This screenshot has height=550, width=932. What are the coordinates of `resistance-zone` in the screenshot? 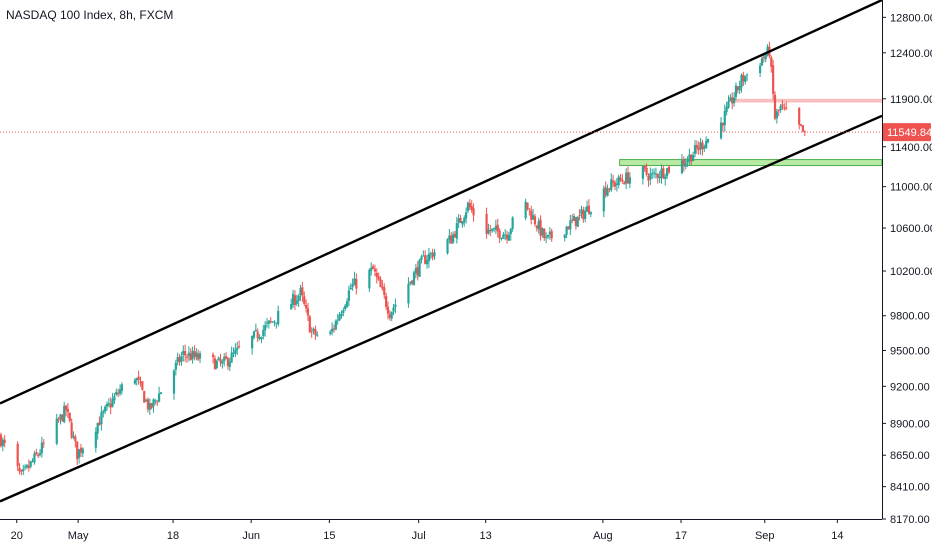 It's located at (806, 100).